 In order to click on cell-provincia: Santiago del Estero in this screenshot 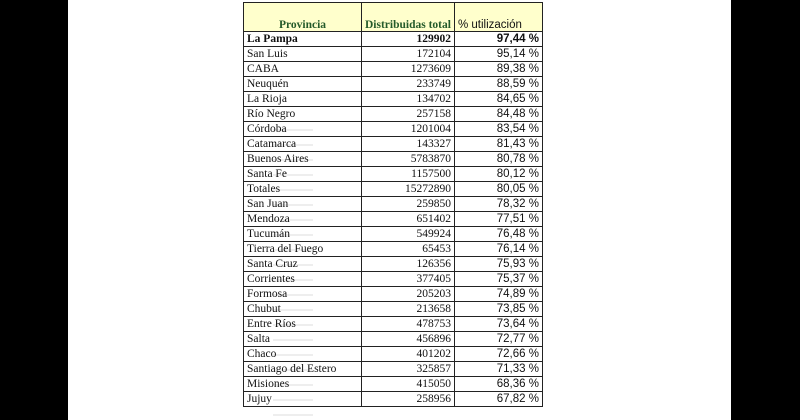, I will do `click(302, 369)`.